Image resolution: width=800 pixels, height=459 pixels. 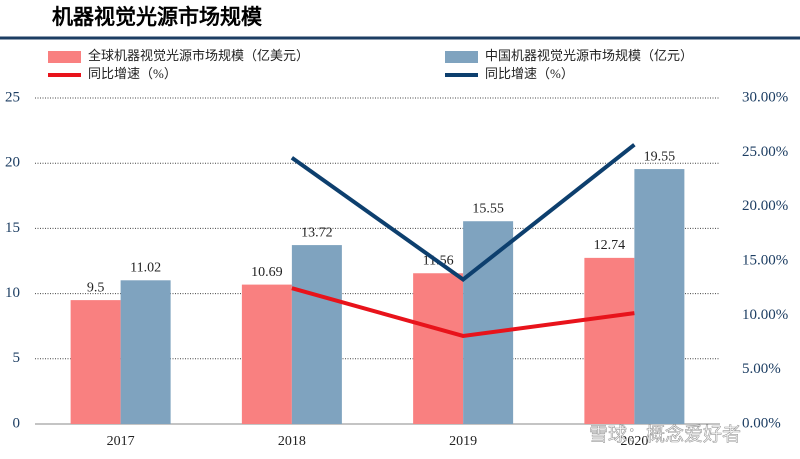 What do you see at coordinates (12, 97) in the screenshot?
I see `y-tick-label: 25` at bounding box center [12, 97].